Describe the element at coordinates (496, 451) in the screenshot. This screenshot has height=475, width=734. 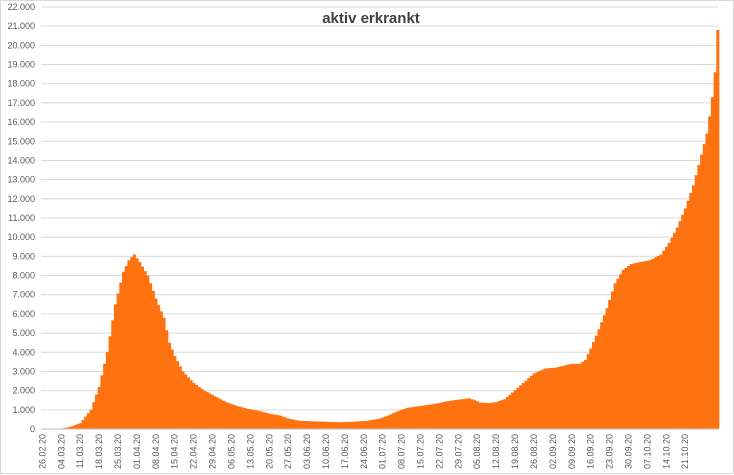
I see `x-tick-label: 12.08.20` at that location.